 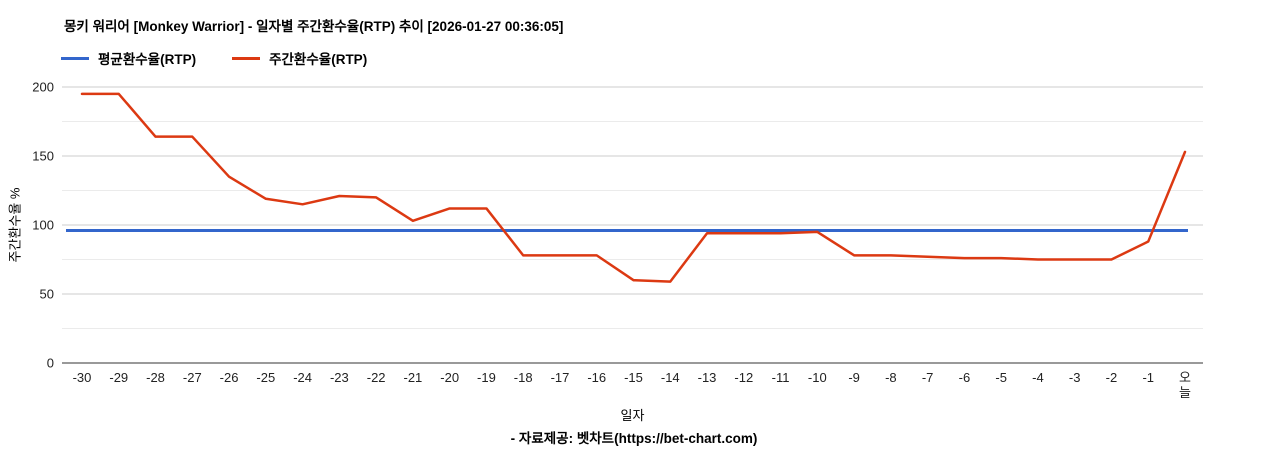 What do you see at coordinates (449, 377) in the screenshot?
I see `x-tick-label: -20` at bounding box center [449, 377].